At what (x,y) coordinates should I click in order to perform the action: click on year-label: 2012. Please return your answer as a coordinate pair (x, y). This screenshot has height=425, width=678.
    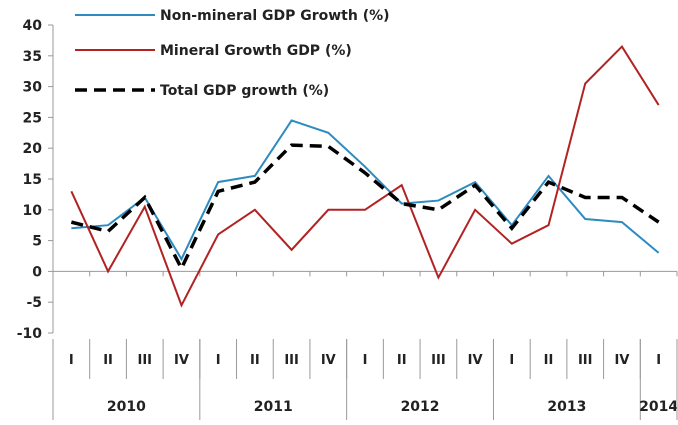
    Looking at the image, I should click on (420, 407).